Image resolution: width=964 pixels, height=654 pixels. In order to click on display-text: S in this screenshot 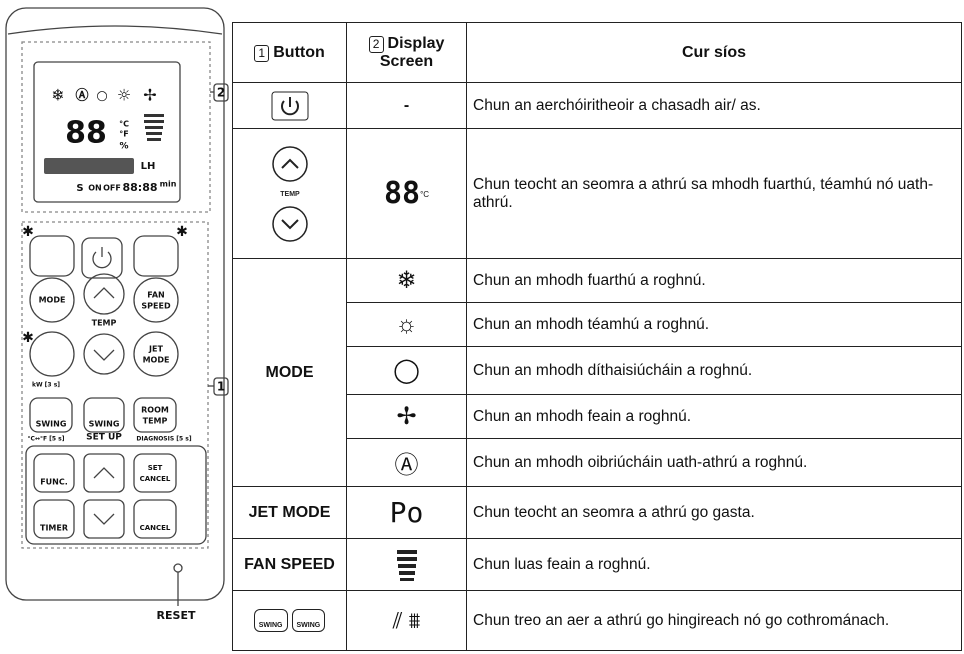, I will do `click(79, 188)`.